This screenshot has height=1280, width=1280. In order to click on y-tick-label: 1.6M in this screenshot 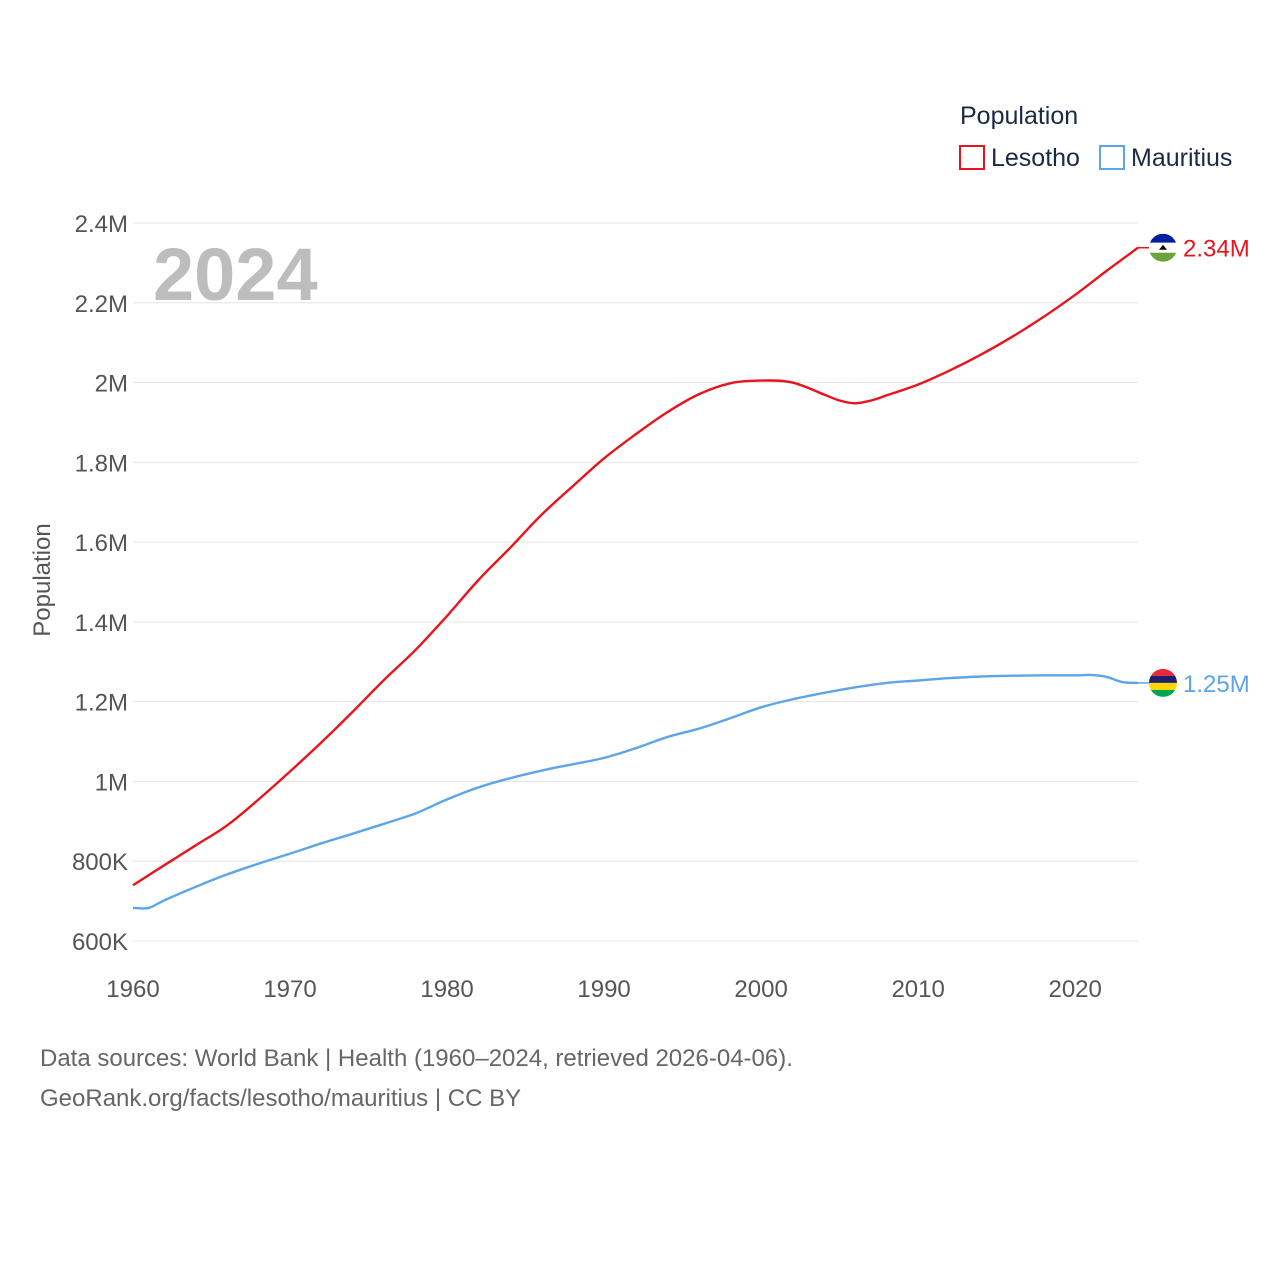, I will do `click(101, 543)`.